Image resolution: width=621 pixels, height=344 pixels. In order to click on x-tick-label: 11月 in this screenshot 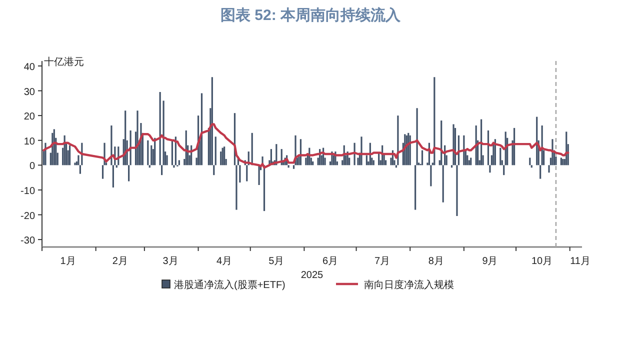, I will do `click(580, 261)`.